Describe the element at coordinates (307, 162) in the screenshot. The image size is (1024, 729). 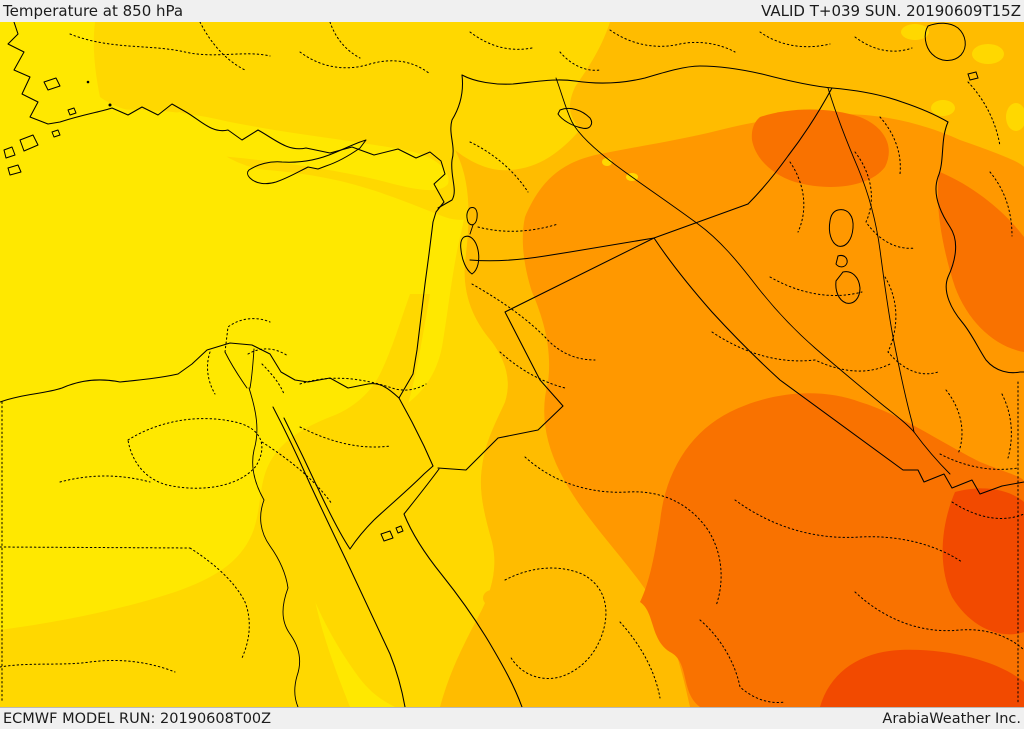
I see `island-cyprus` at that location.